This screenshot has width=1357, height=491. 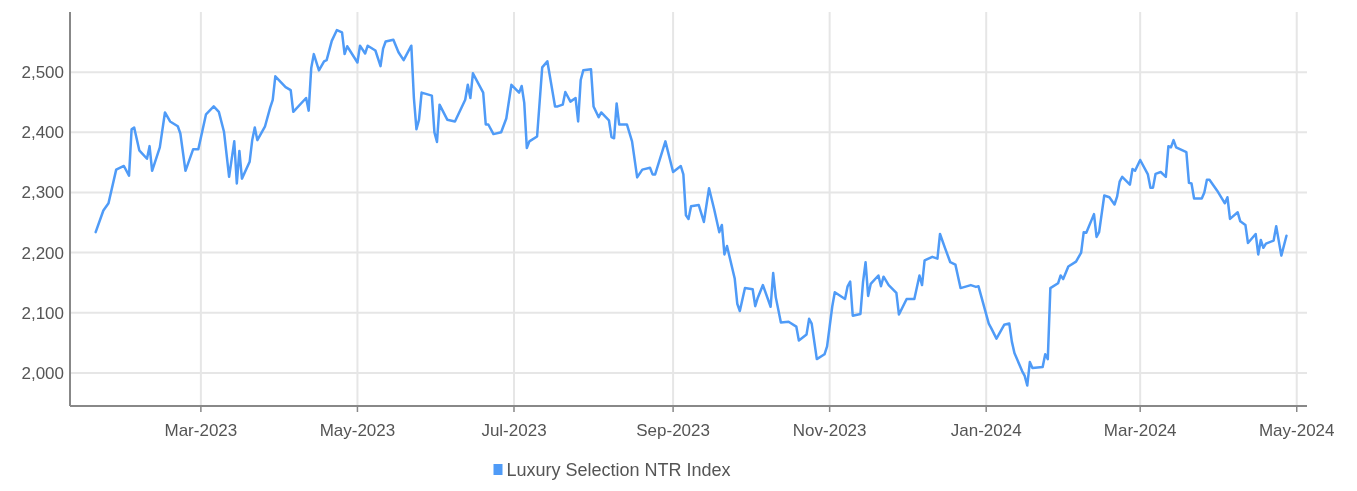 What do you see at coordinates (42, 253) in the screenshot?
I see `y-tick-label: 2,200` at bounding box center [42, 253].